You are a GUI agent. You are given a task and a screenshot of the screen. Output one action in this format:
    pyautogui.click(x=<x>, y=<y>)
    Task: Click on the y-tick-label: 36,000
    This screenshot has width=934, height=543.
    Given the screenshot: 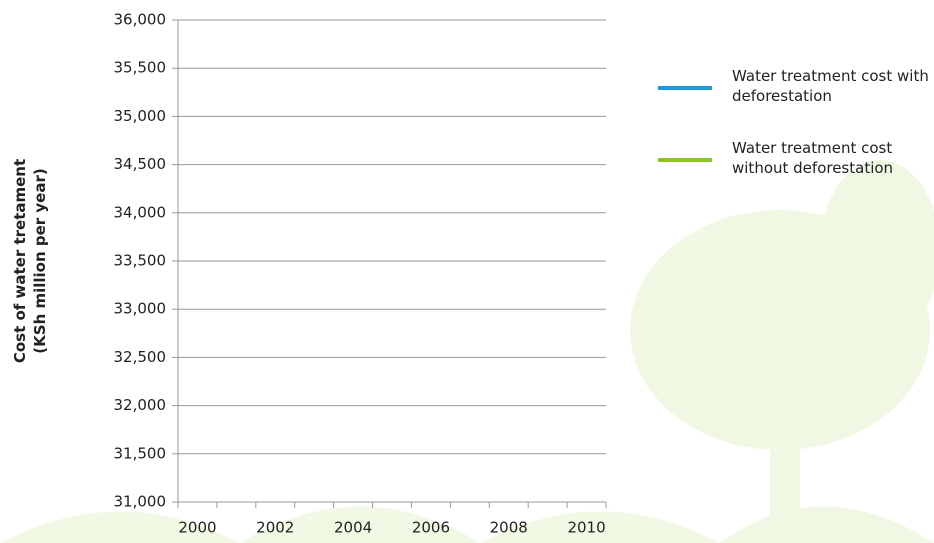 What is the action you would take?
    pyautogui.click(x=140, y=20)
    